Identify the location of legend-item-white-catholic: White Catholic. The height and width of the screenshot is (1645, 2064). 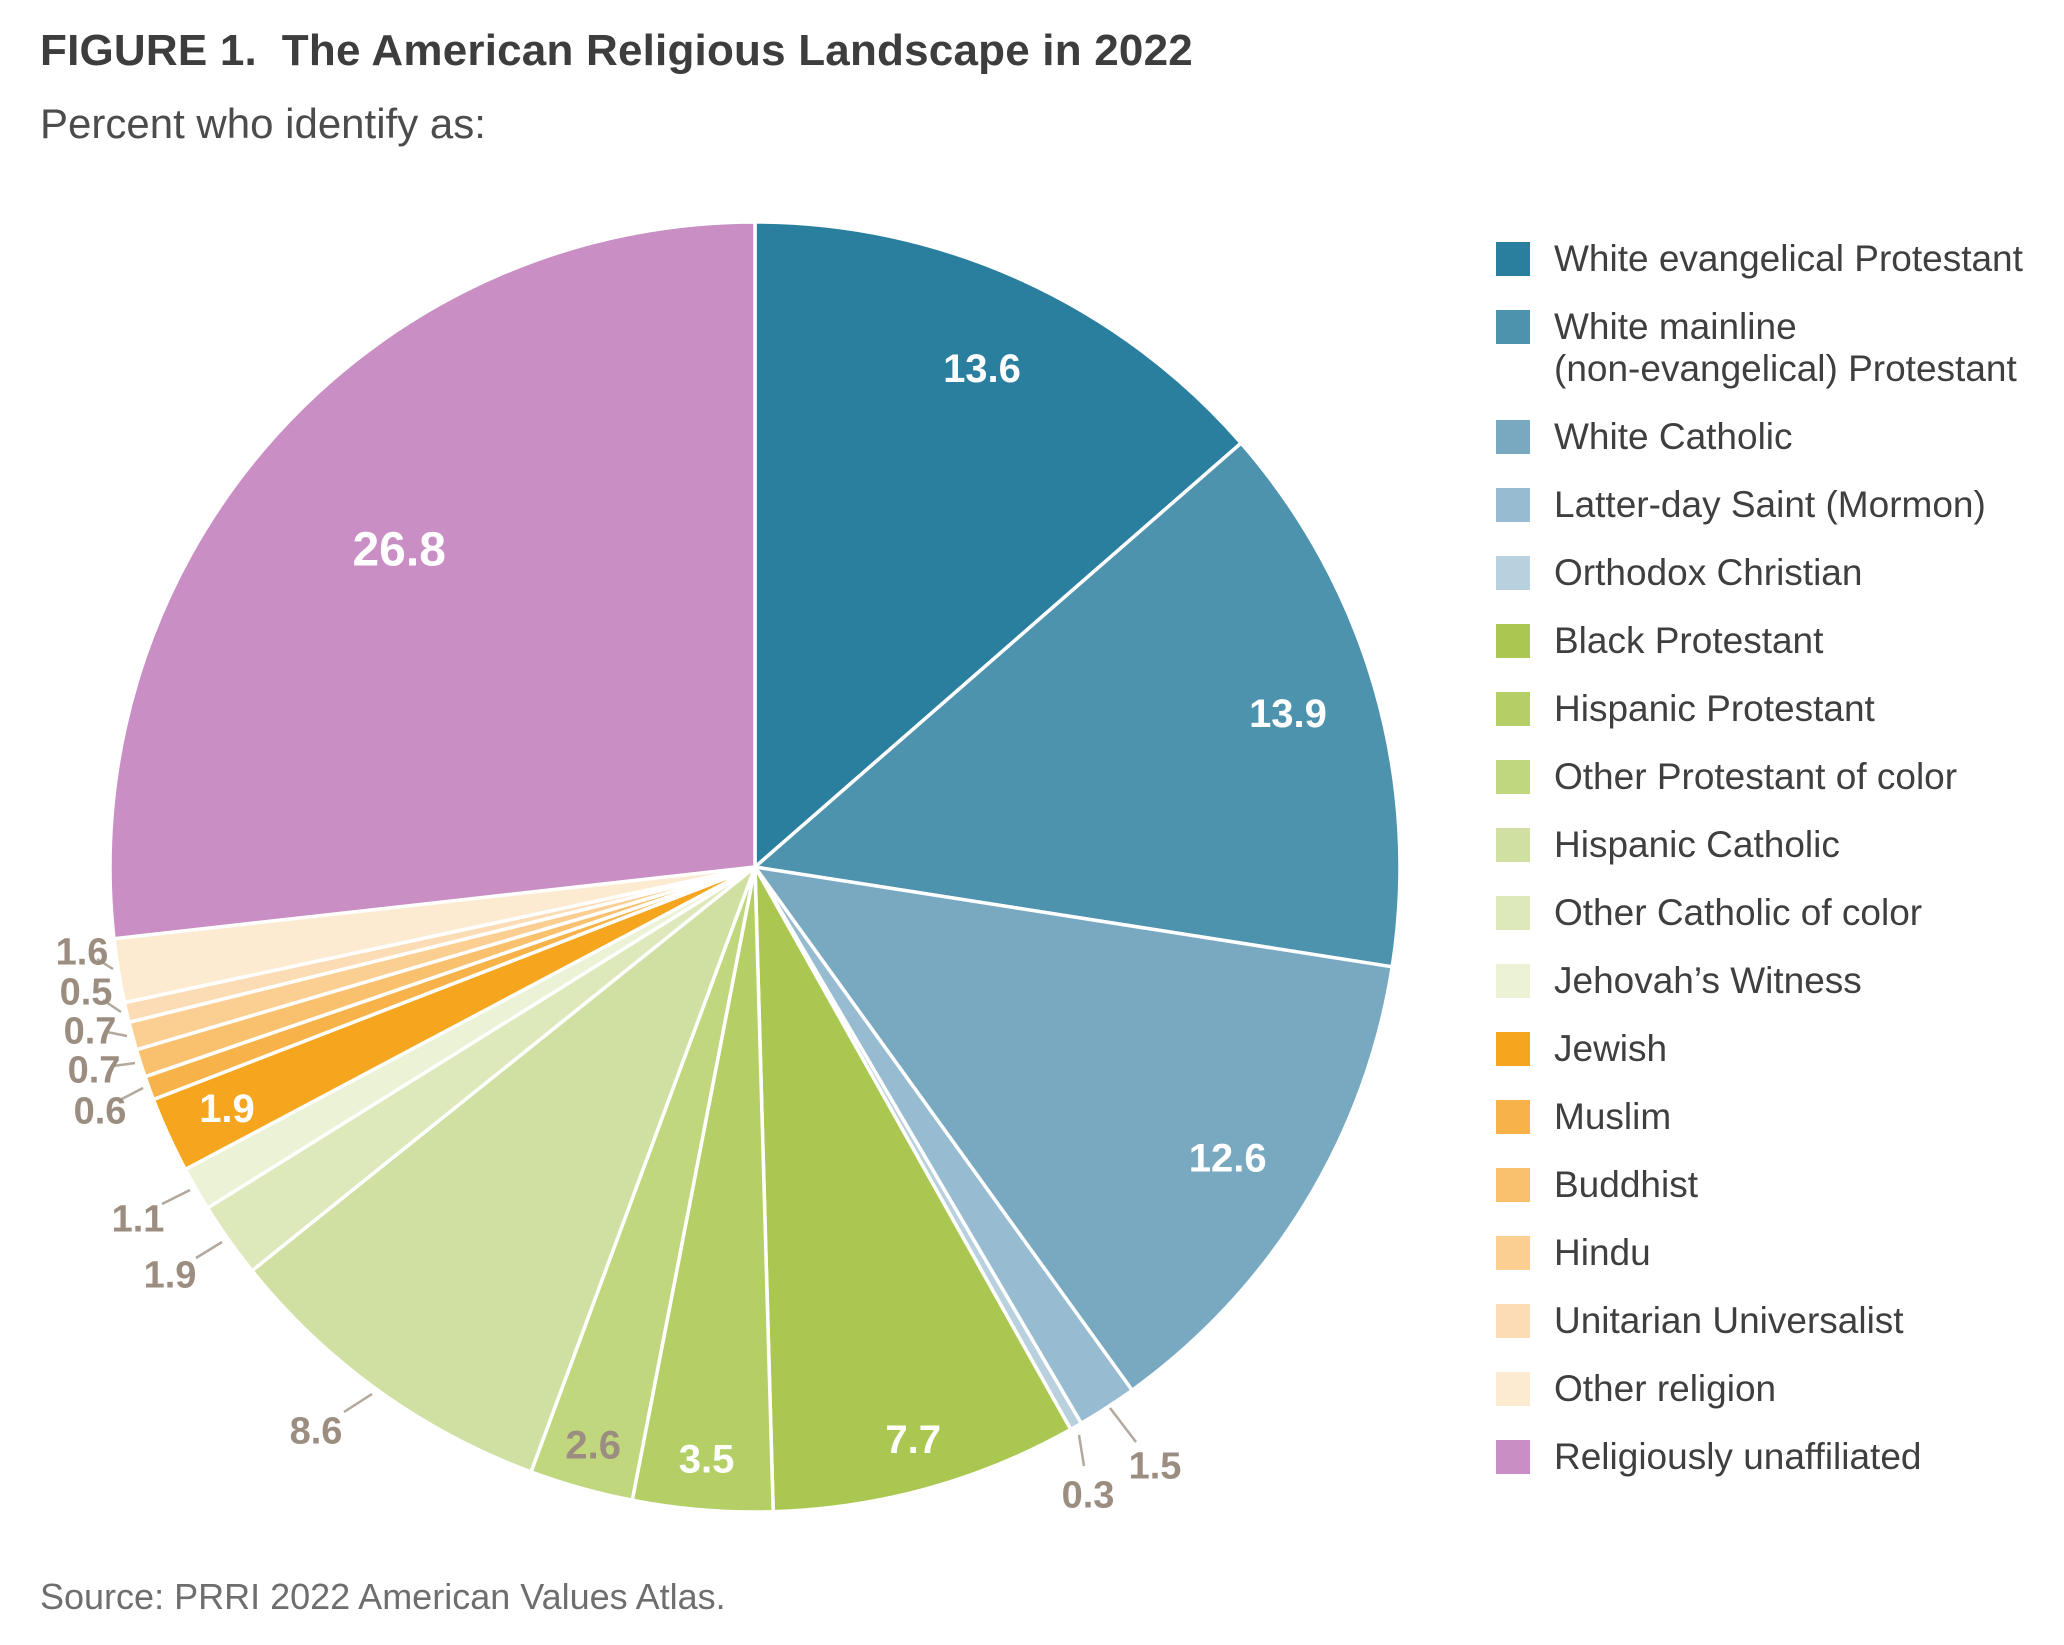
(1759, 437).